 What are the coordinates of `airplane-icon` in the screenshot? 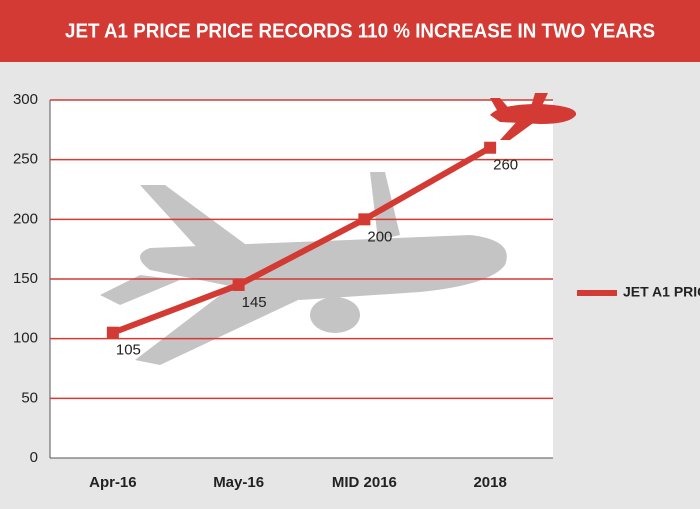 It's located at (533, 116).